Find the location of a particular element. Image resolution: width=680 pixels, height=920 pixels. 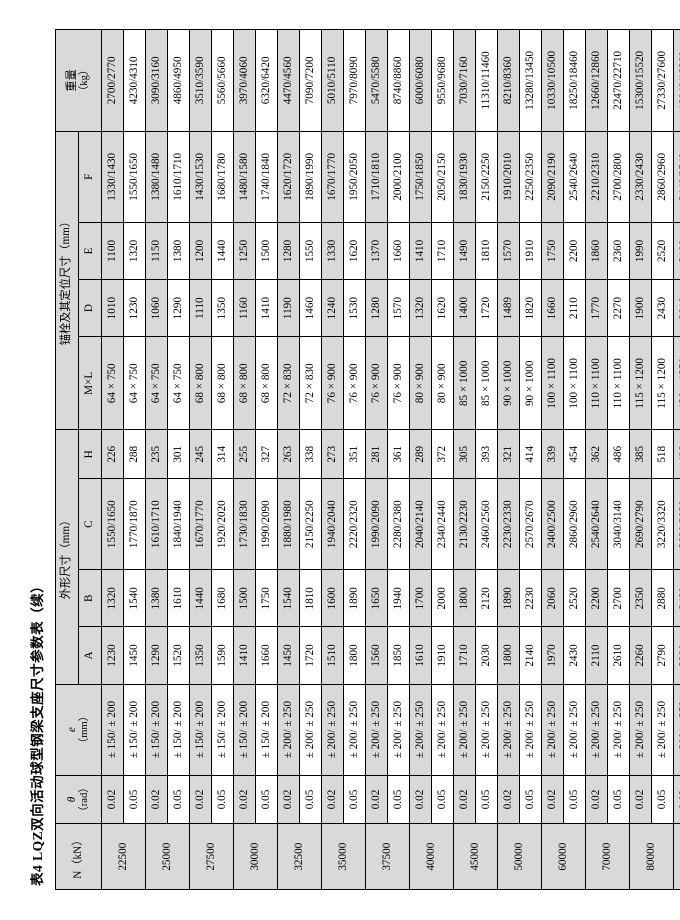

cell-h: 454 is located at coordinates (574, 454).